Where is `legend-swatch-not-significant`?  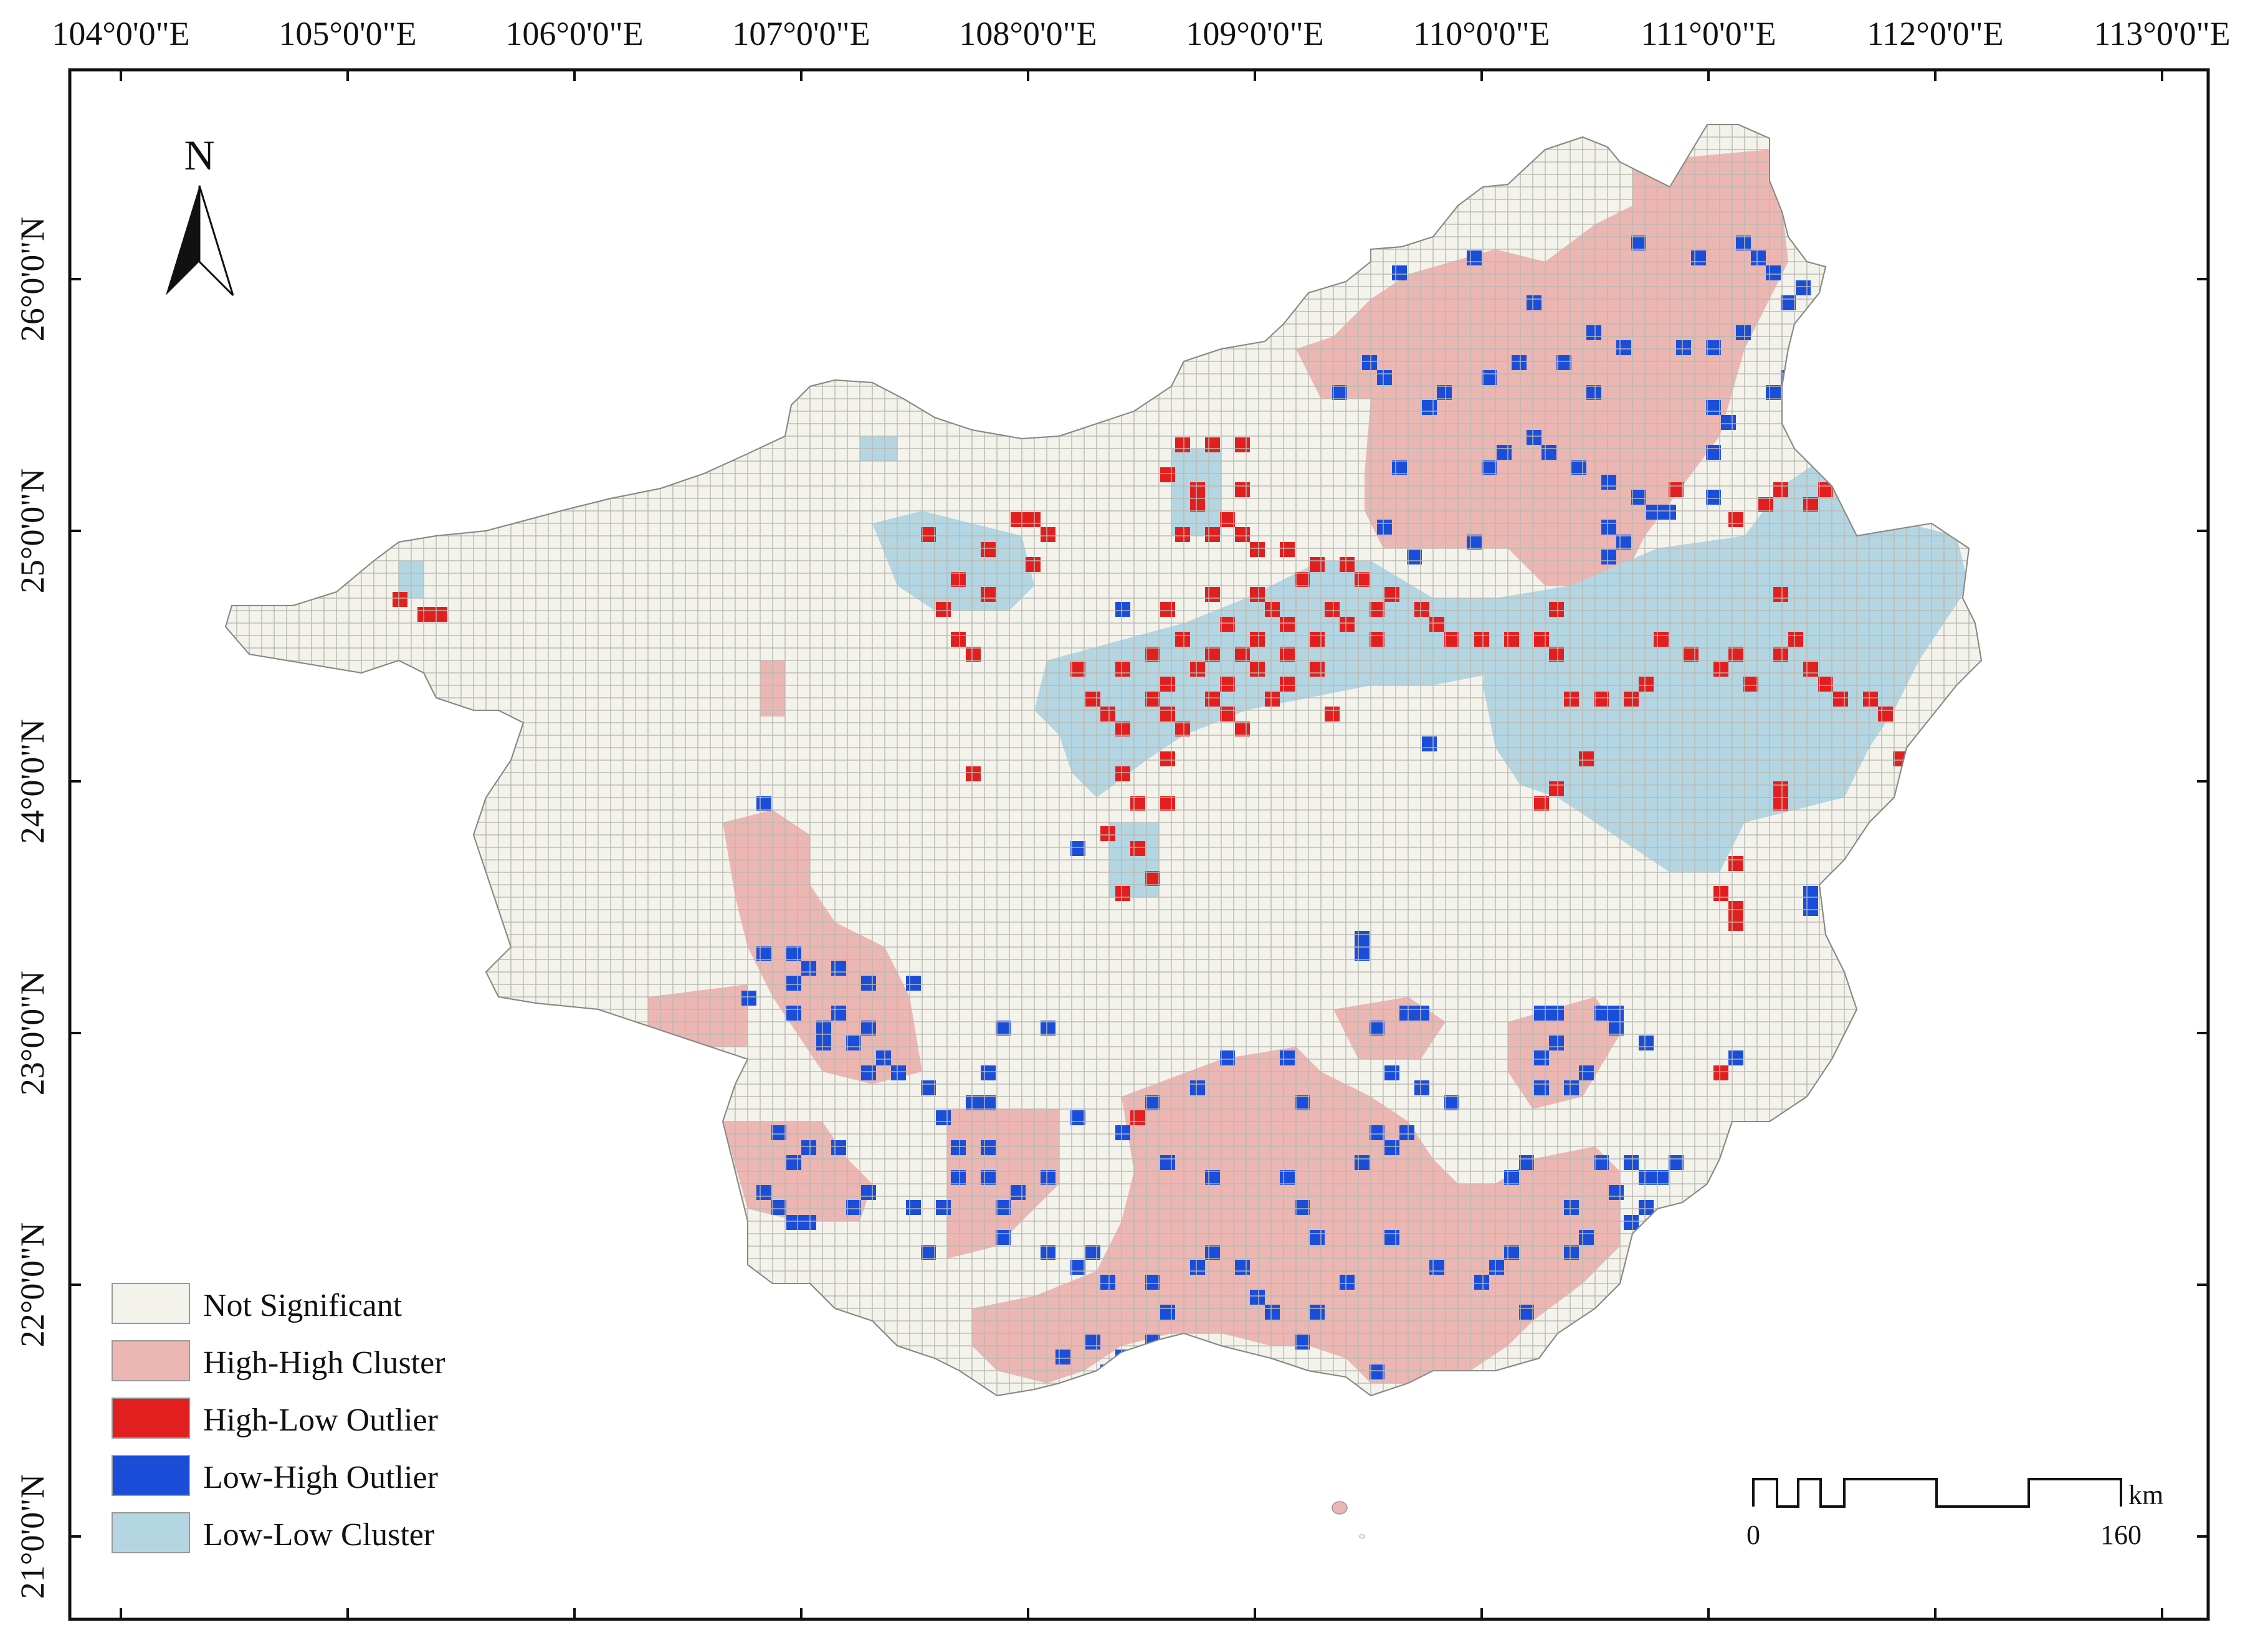 legend-swatch-not-significant is located at coordinates (151, 1303).